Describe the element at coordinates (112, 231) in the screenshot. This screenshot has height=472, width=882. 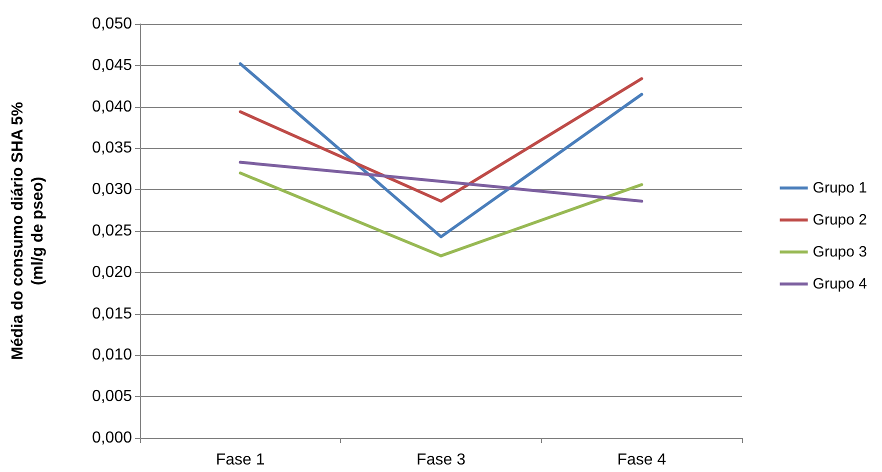
I see `y-tick-label: 0,025` at that location.